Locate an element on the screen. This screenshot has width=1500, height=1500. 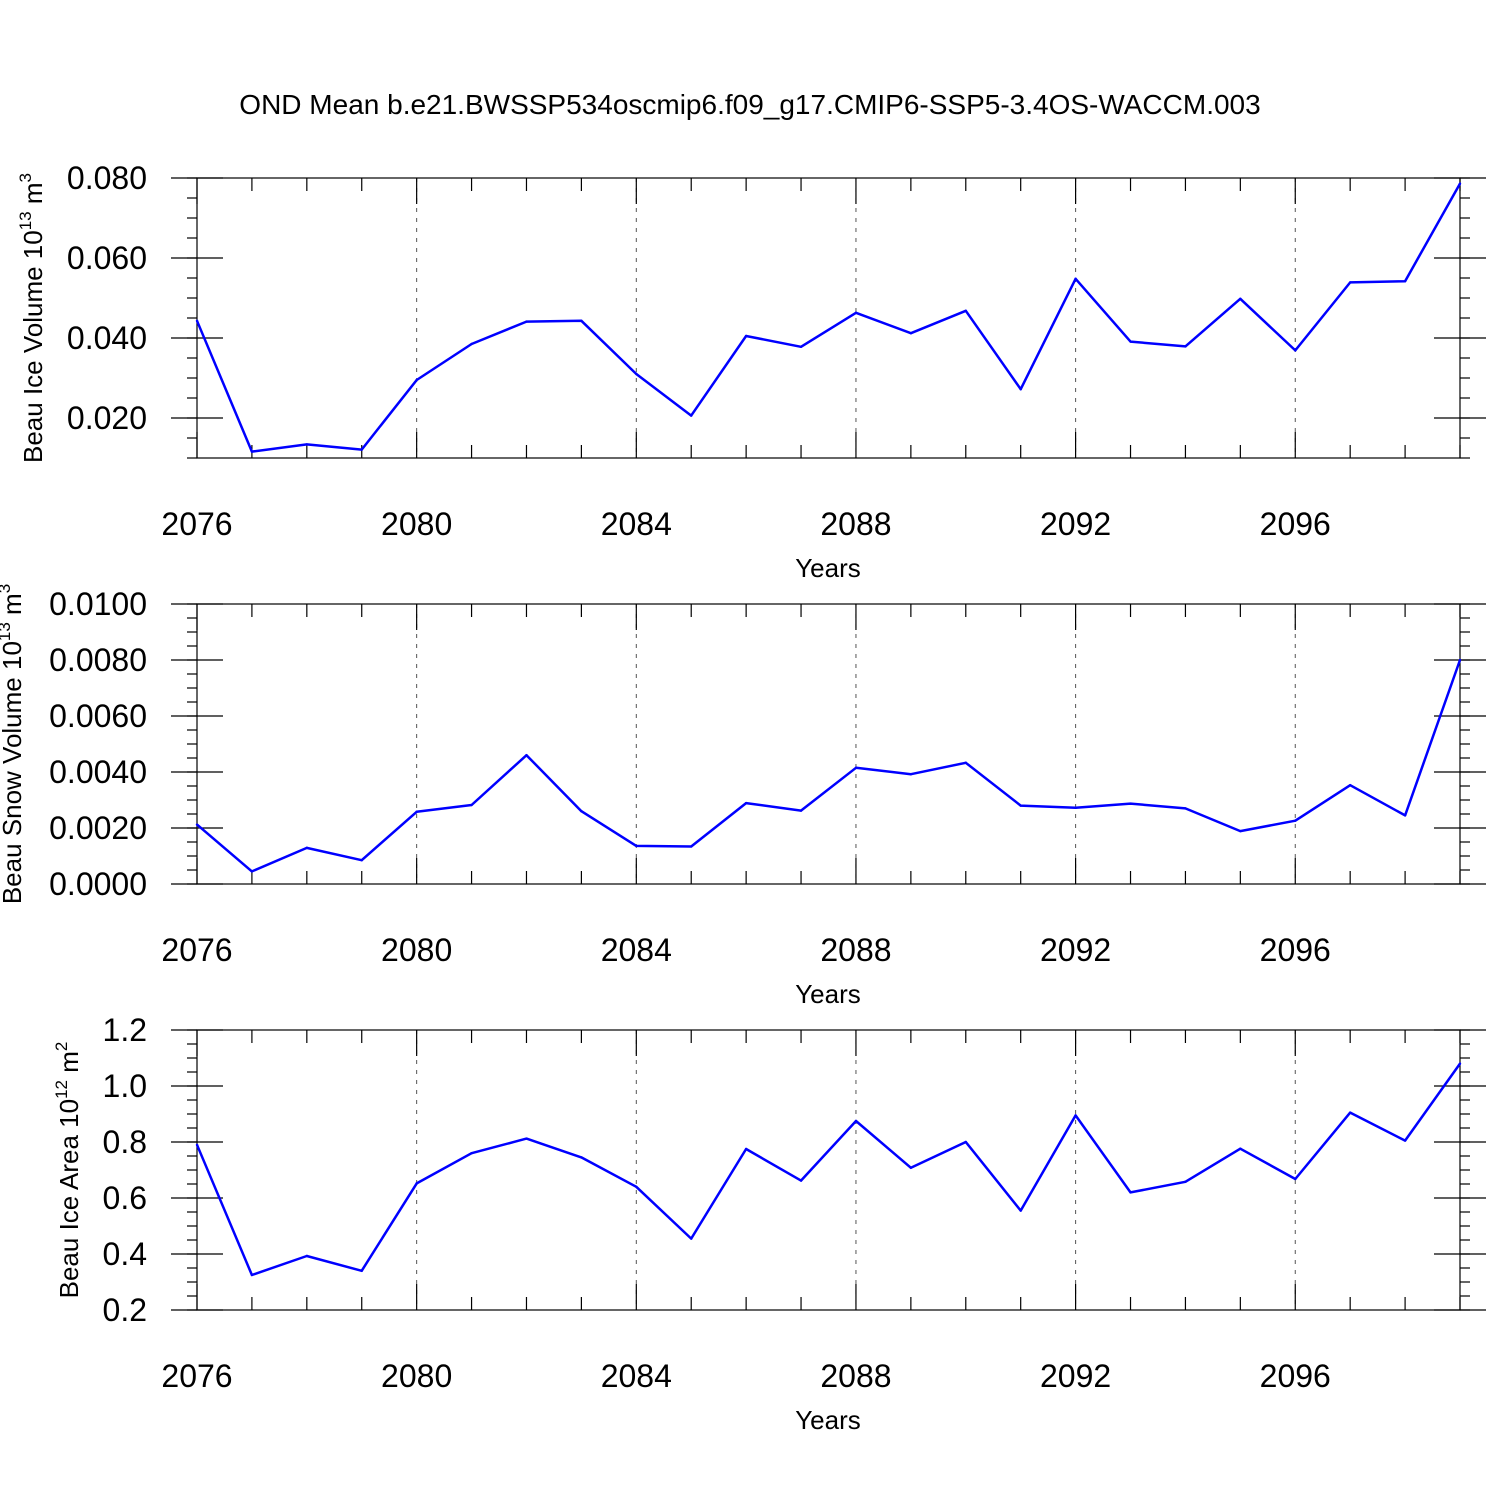
y-tick-label: 0.040 is located at coordinates (107, 338).